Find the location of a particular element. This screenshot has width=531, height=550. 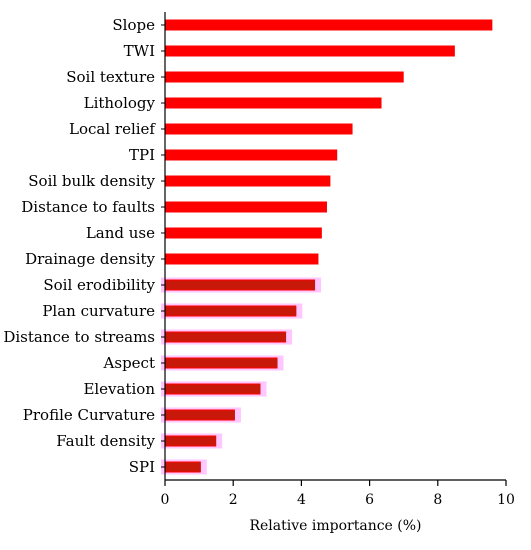

category-label: Soil bulk density is located at coordinates (91, 181).